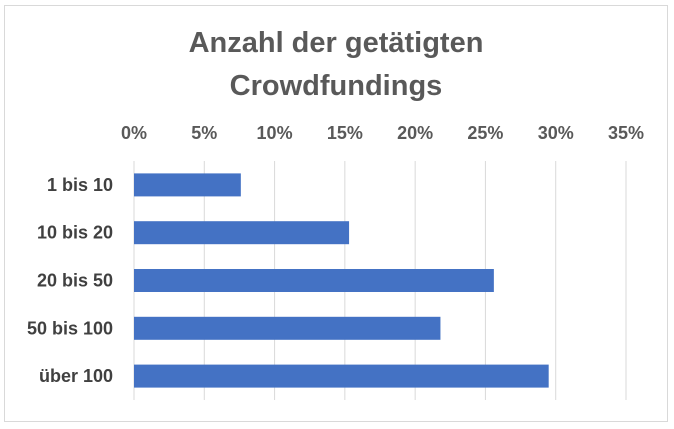 The width and height of the screenshot is (674, 429). Describe the element at coordinates (626, 133) in the screenshot. I see `x-tick-label: 35%` at that location.